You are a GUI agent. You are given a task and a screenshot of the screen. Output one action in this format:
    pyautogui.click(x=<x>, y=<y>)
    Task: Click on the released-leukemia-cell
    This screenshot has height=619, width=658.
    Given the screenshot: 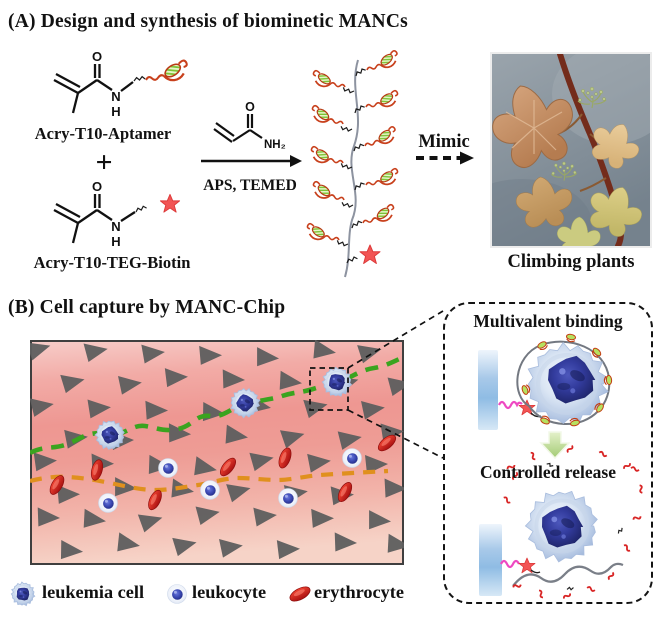 What is the action you would take?
    pyautogui.click(x=561, y=526)
    